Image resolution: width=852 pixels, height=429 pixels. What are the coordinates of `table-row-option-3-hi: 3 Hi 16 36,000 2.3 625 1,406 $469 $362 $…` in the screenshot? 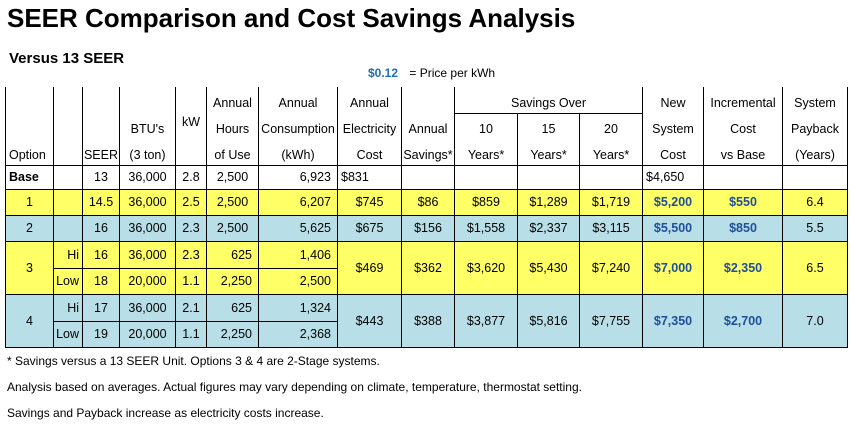 It's located at (426, 267).